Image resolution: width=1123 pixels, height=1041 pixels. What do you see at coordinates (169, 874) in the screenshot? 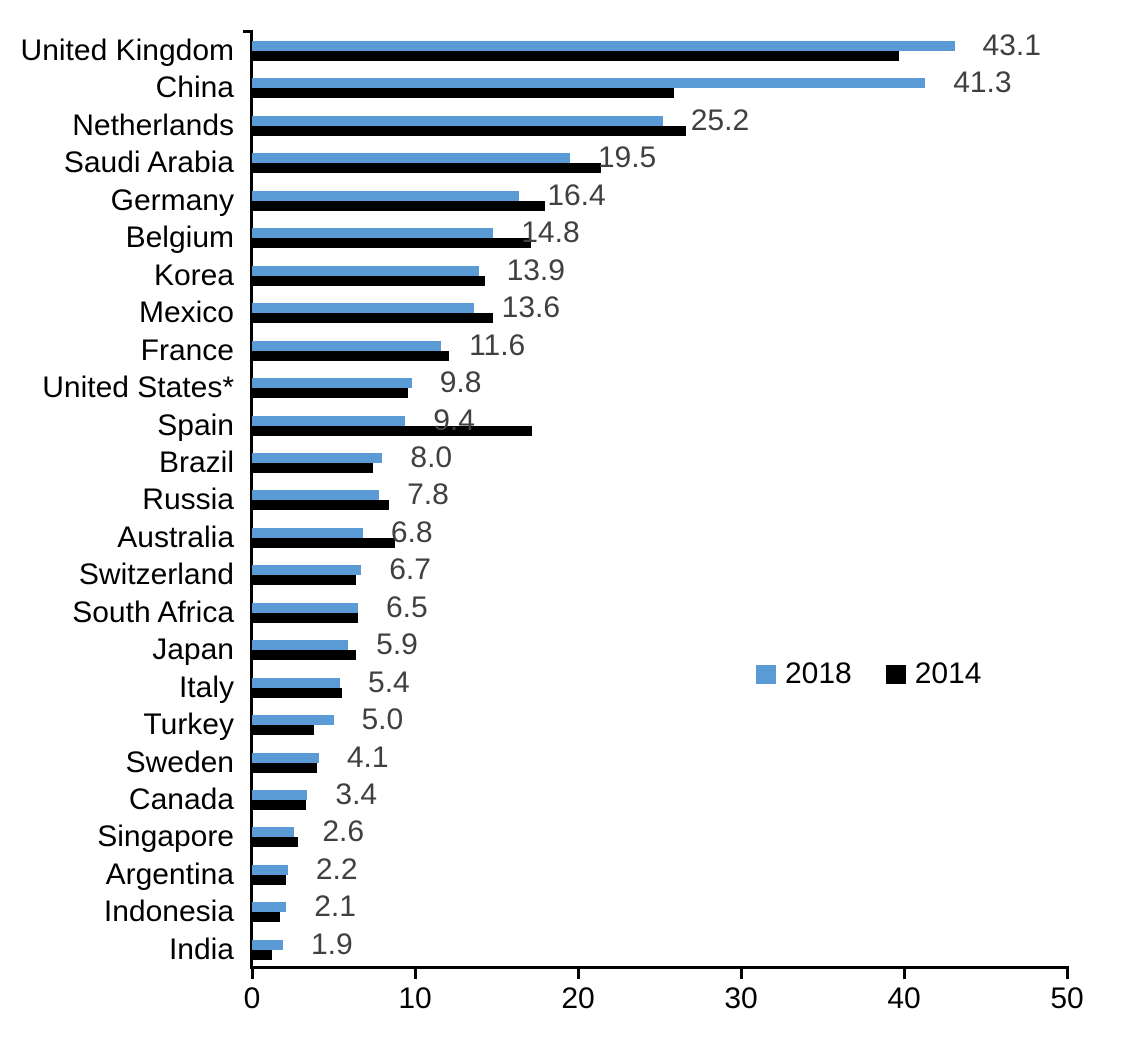
I see `category-label: Argentina` at bounding box center [169, 874].